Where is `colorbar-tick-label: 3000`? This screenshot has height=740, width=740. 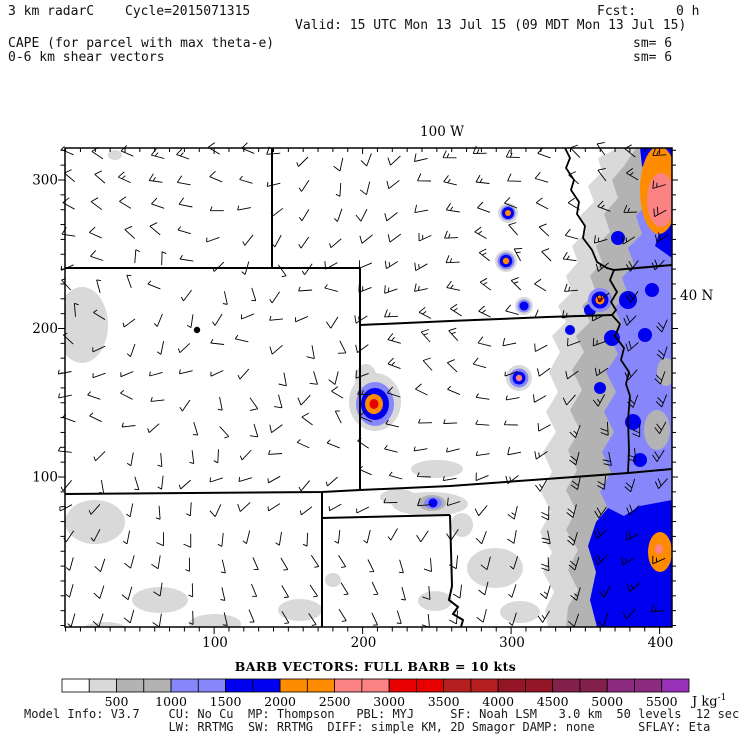
colorbar-tick-label: 3000 is located at coordinates (389, 701).